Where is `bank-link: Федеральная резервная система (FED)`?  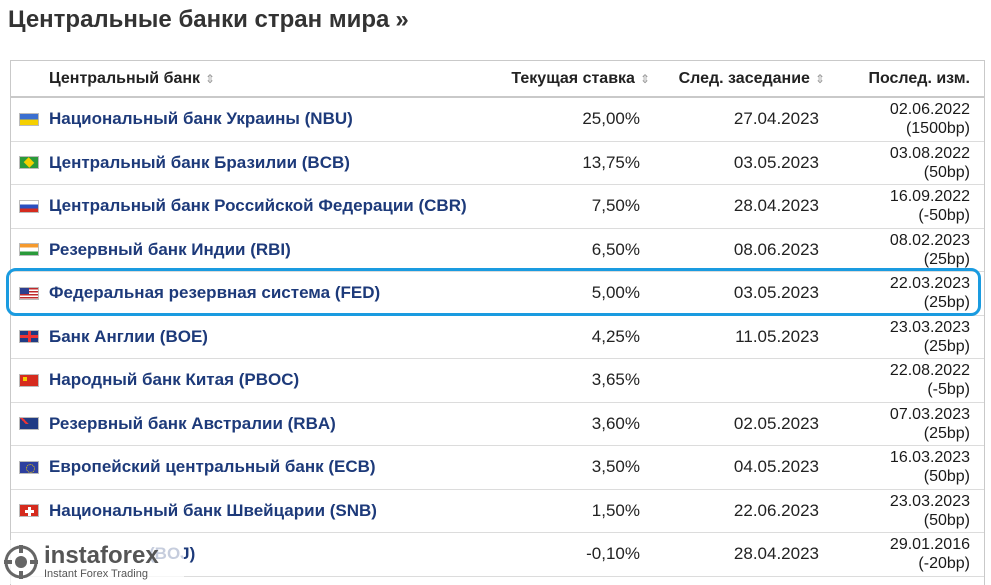 bank-link: Федеральная резервная система (FED) is located at coordinates (215, 293).